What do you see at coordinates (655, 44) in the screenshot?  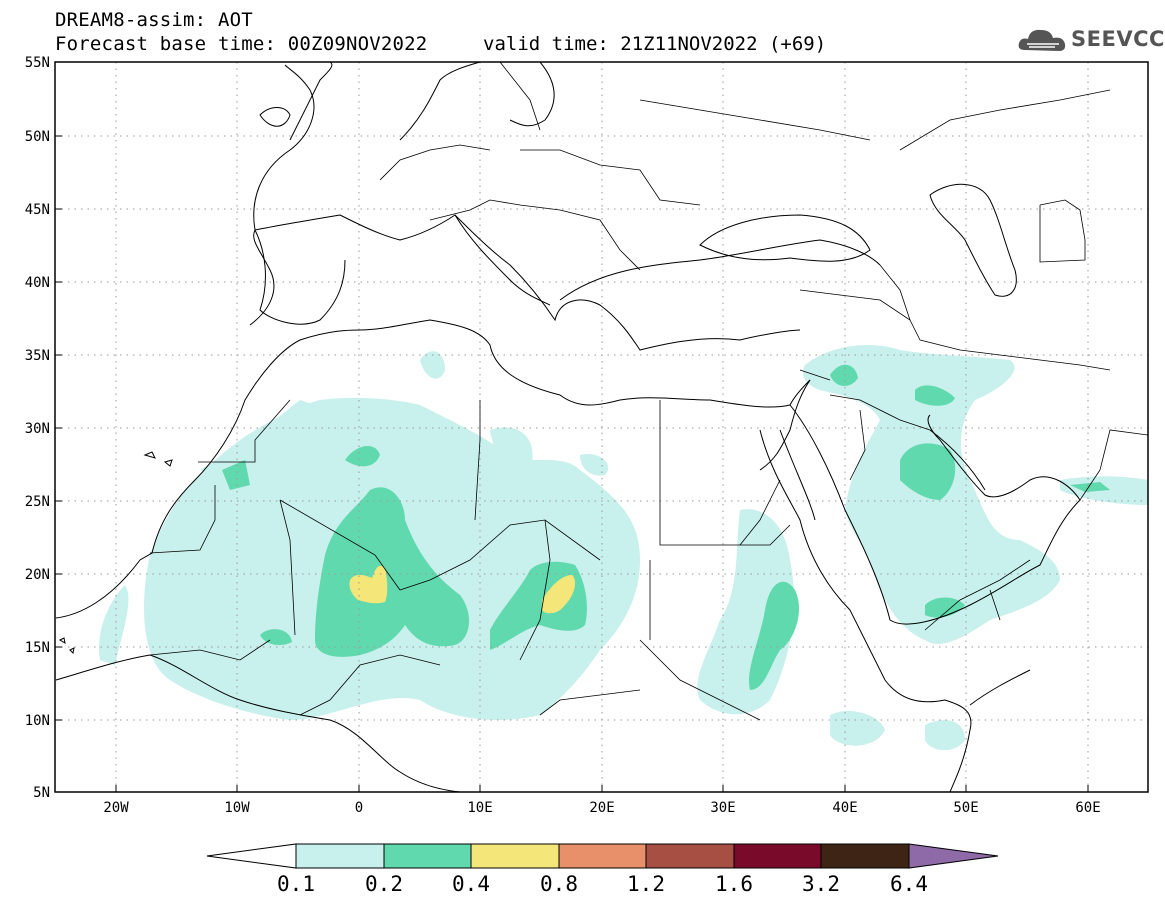 I see `valid-time: valid time: 21Z11NOV2022 (+69)` at bounding box center [655, 44].